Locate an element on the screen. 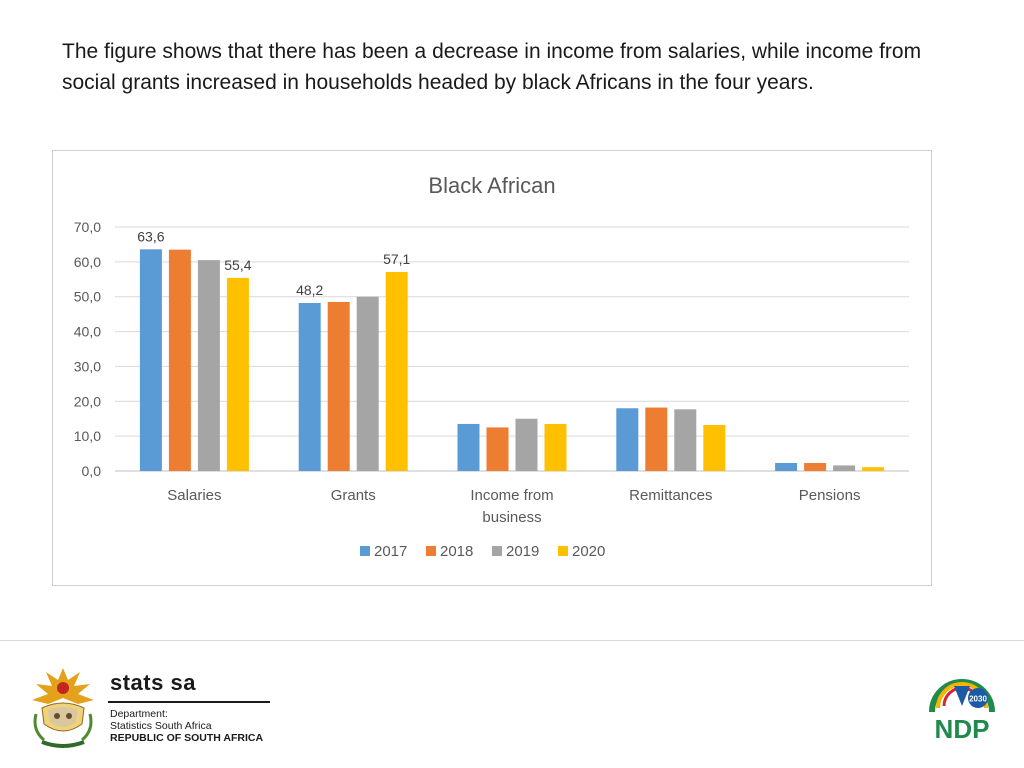 The image size is (1024, 768). y-tick-label: 0,0 is located at coordinates (92, 471).